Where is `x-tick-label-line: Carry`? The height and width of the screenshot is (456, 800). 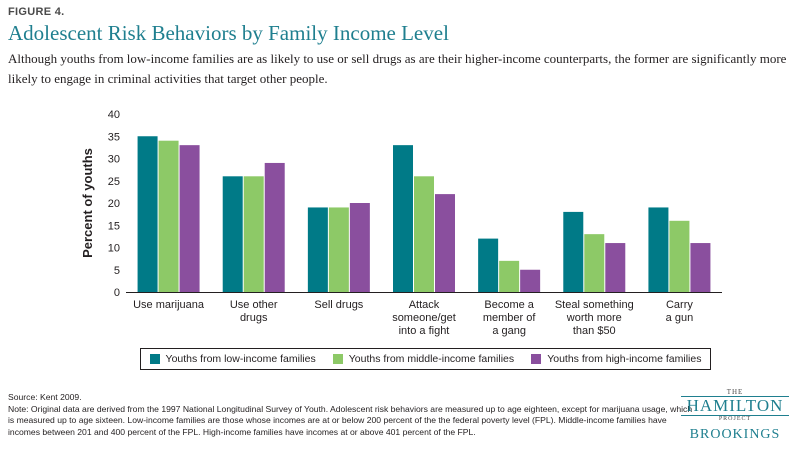
x-tick-label-line: Carry is located at coordinates (679, 305).